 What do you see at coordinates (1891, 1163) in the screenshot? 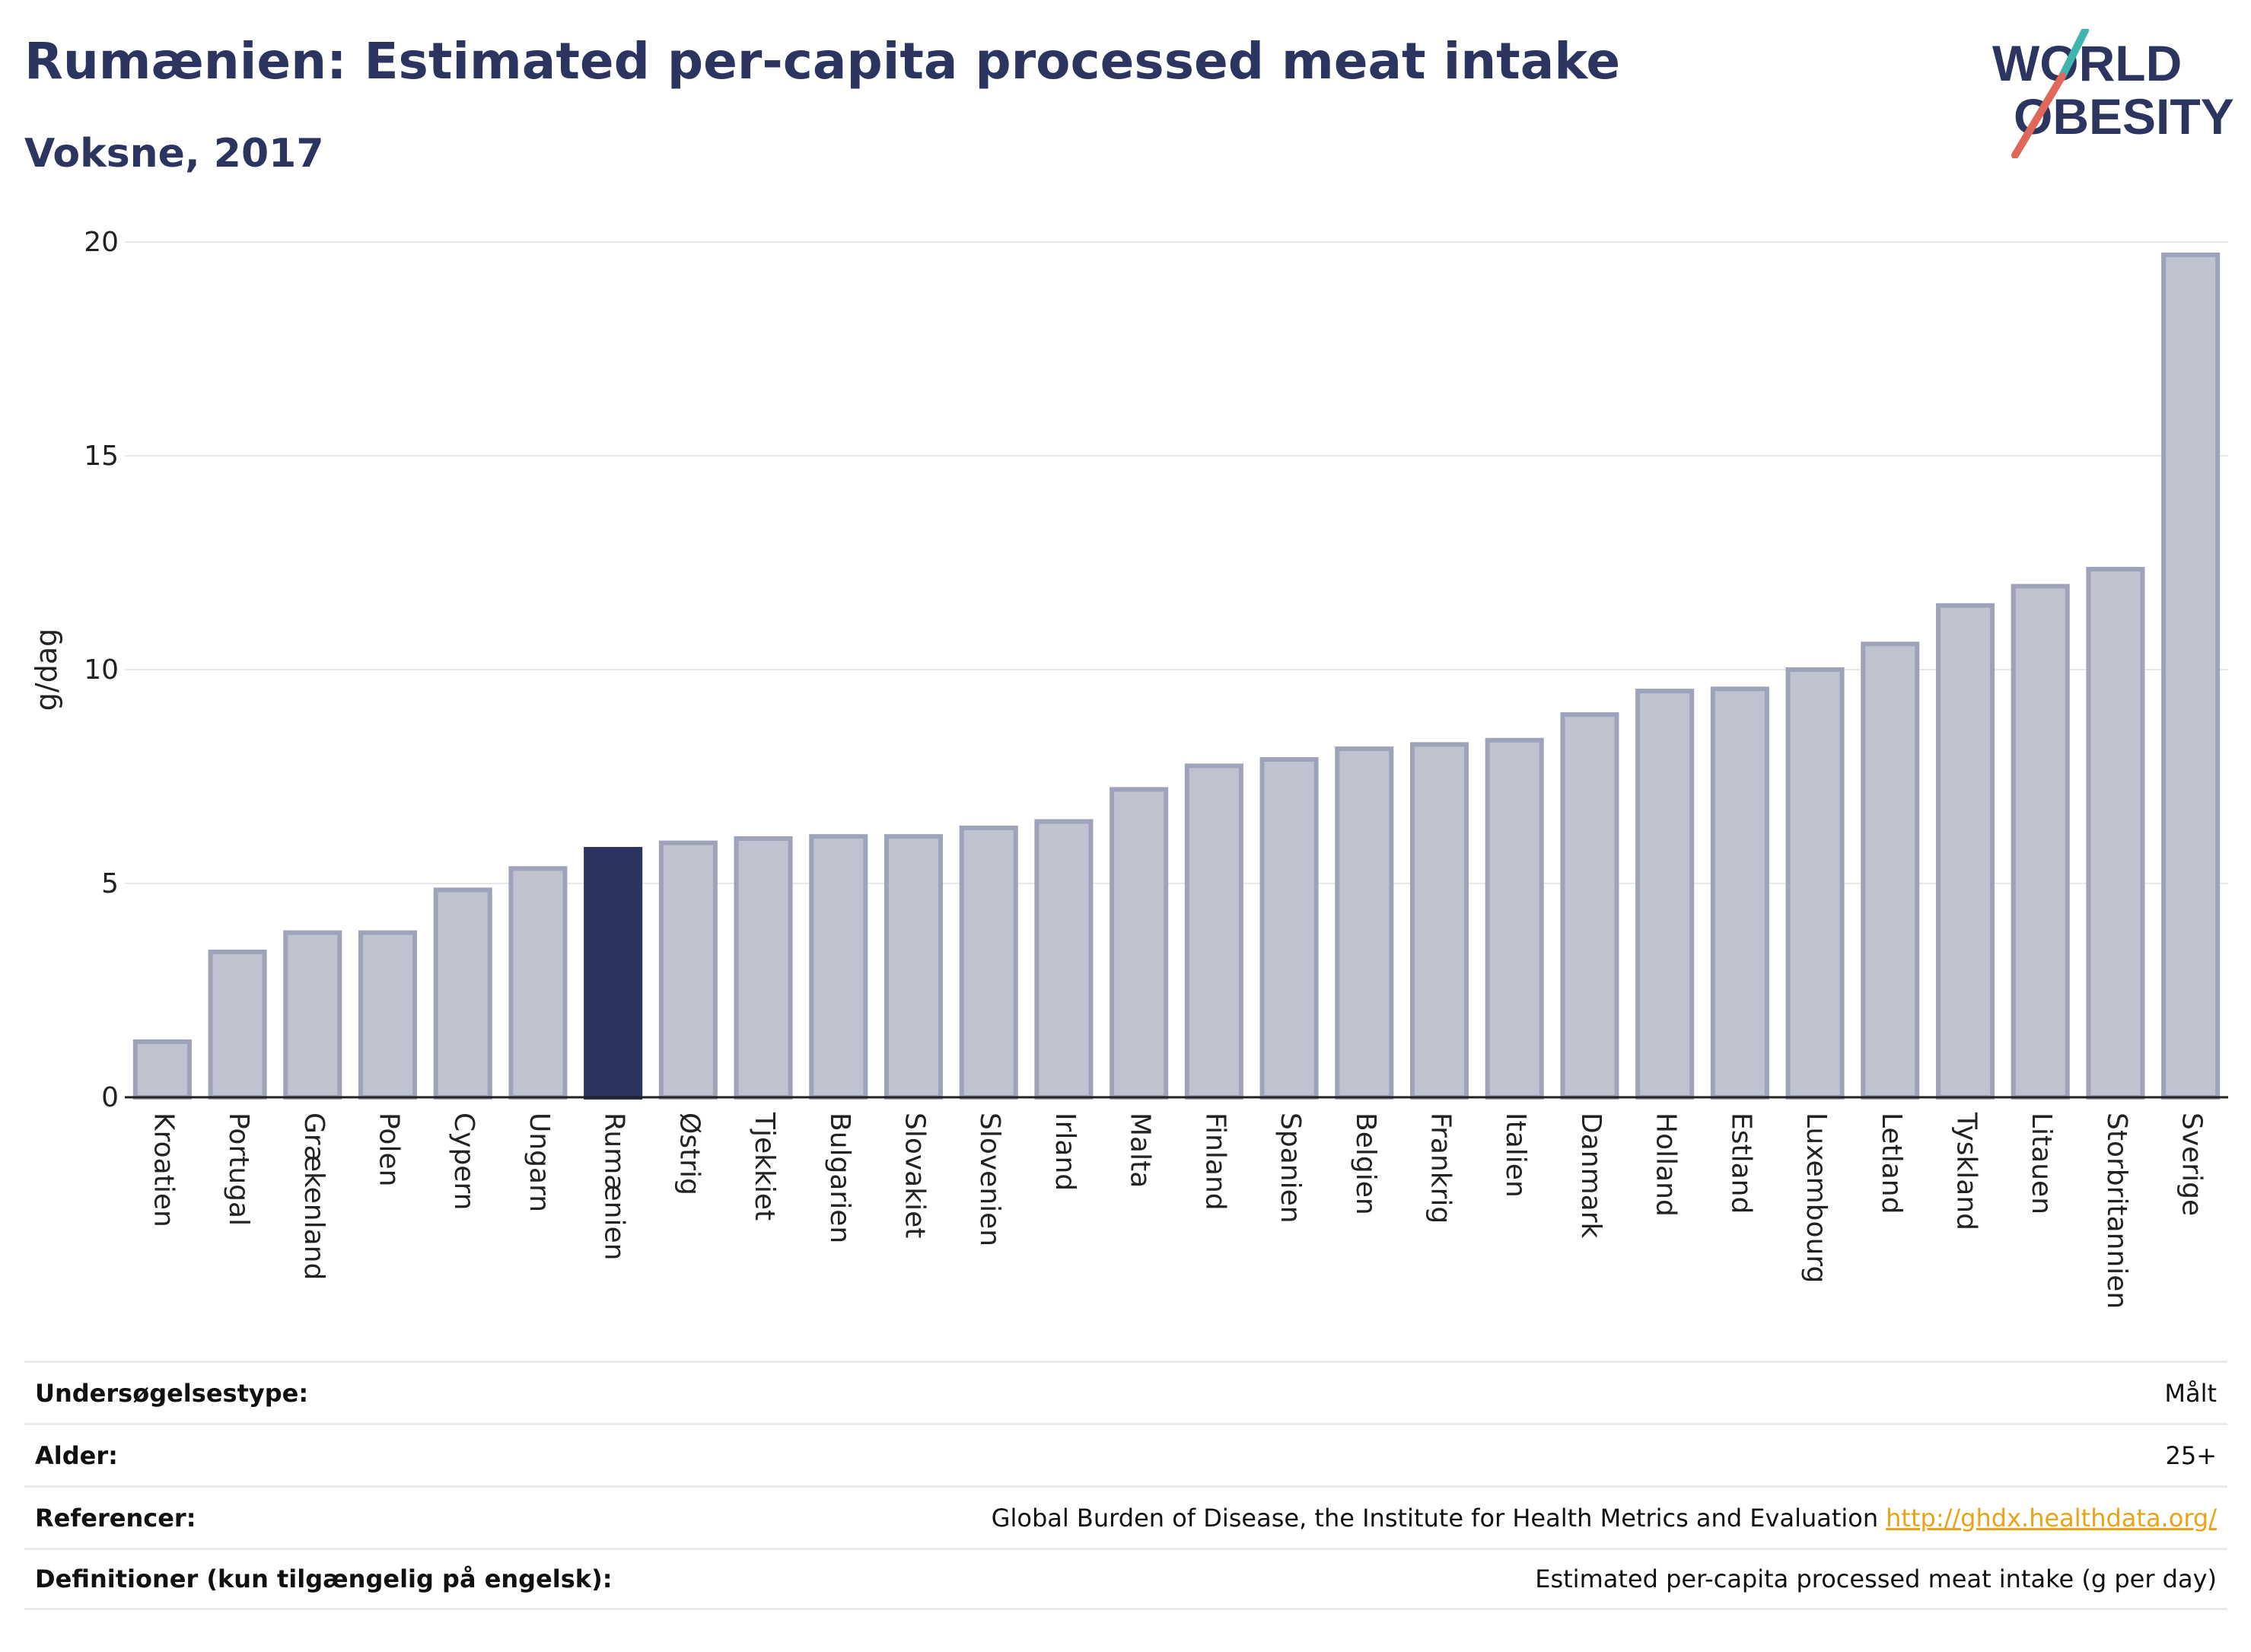
I see `x-tick-label: Letland` at bounding box center [1891, 1163].